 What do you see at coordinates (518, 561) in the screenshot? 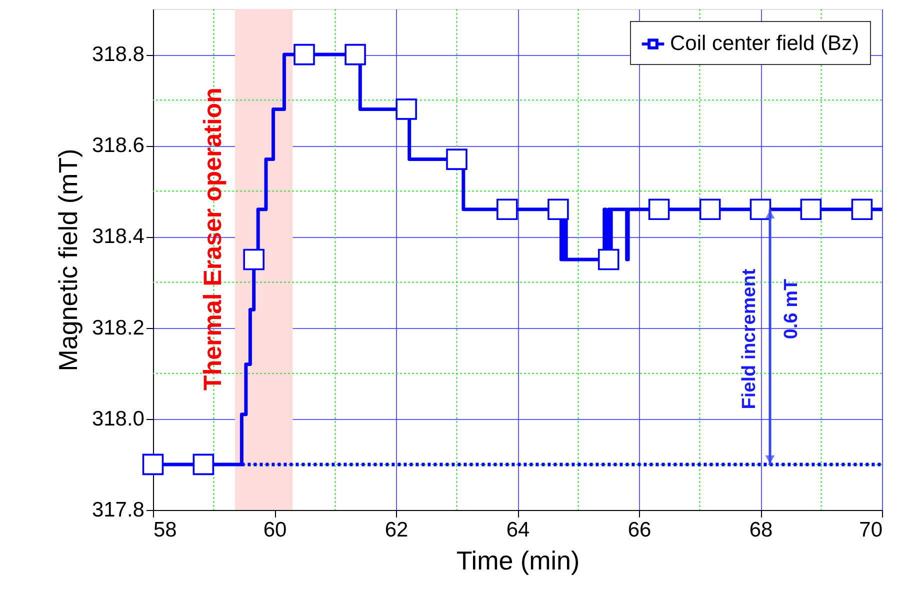
I see `x-axis-title: Time (min)` at bounding box center [518, 561].